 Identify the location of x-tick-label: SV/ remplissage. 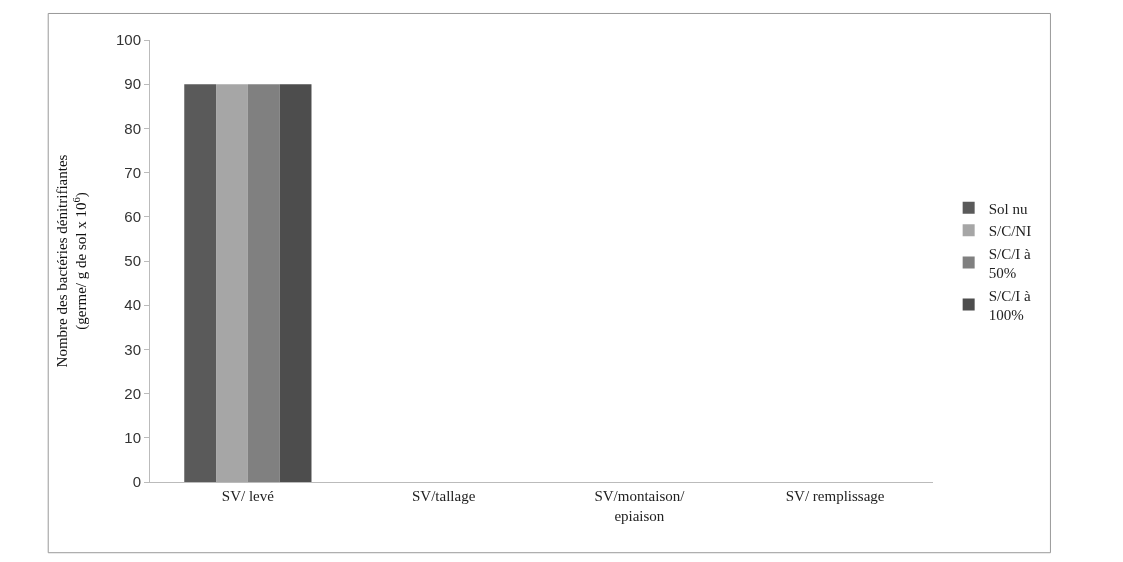
(835, 496).